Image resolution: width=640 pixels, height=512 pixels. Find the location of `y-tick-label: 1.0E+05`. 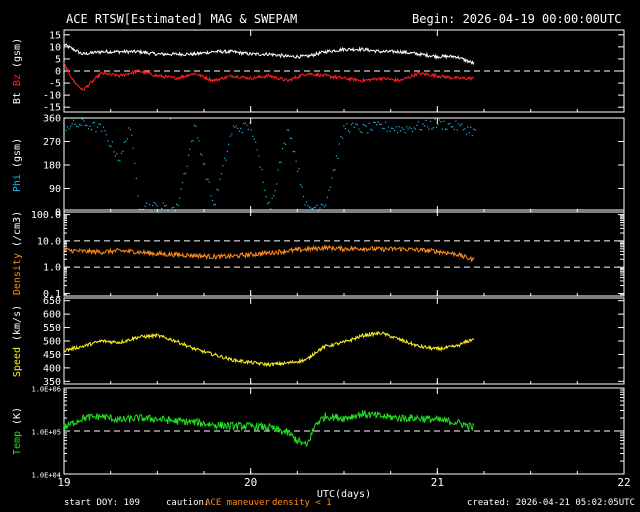

y-tick-label: 1.0E+05 is located at coordinates (46, 433).